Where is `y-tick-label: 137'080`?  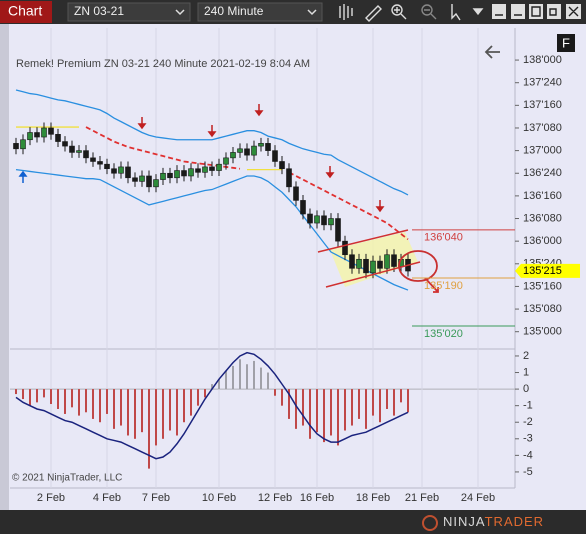
y-tick-label: 137'080 is located at coordinates (542, 128).